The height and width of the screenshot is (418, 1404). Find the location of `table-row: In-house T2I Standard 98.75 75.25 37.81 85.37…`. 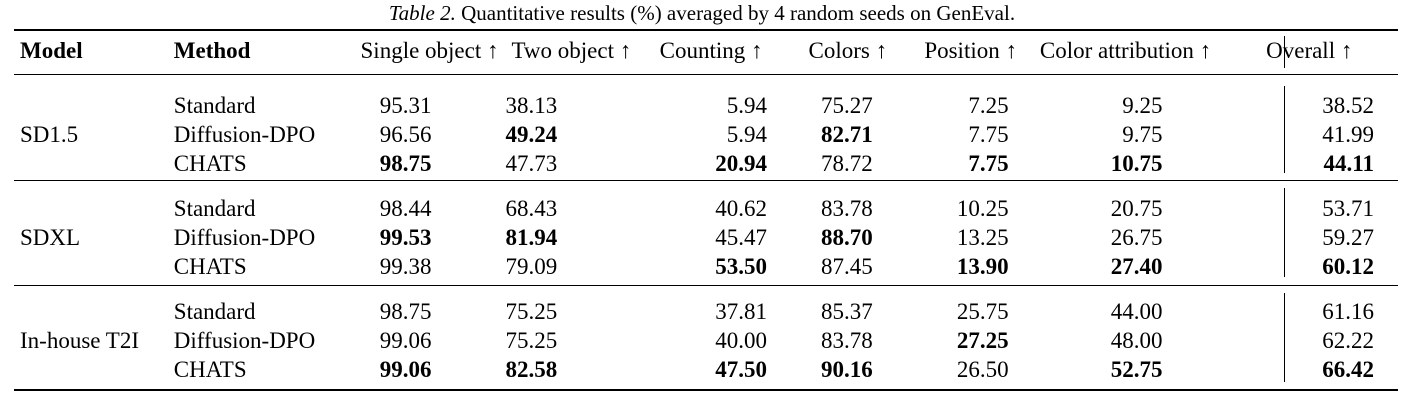

table-row: In-house T2I Standard 98.75 75.25 37.81 85.37… is located at coordinates (706, 325).